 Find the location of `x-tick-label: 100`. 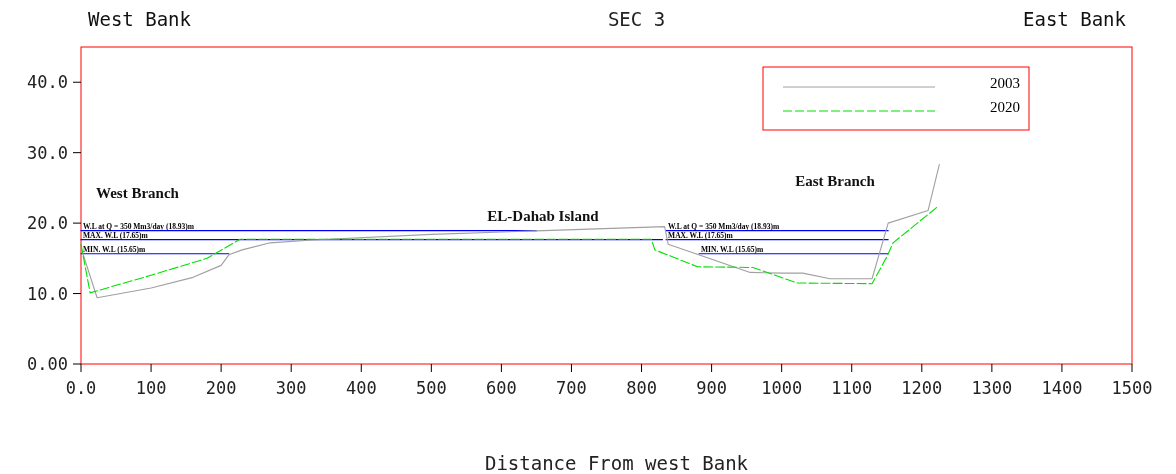

x-tick-label: 100 is located at coordinates (151, 388).